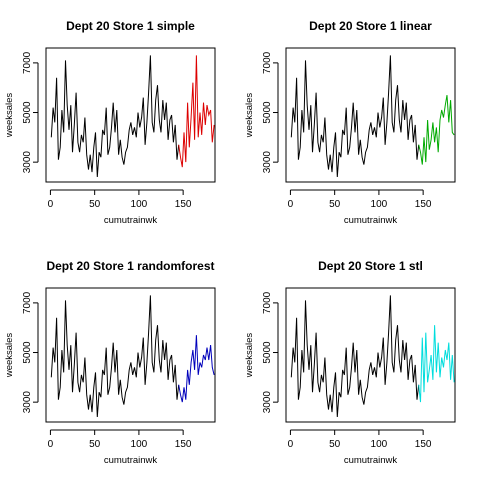 The image size is (480, 480). I want to click on chart-title: Dept 20 Store 1 stl, so click(370, 266).